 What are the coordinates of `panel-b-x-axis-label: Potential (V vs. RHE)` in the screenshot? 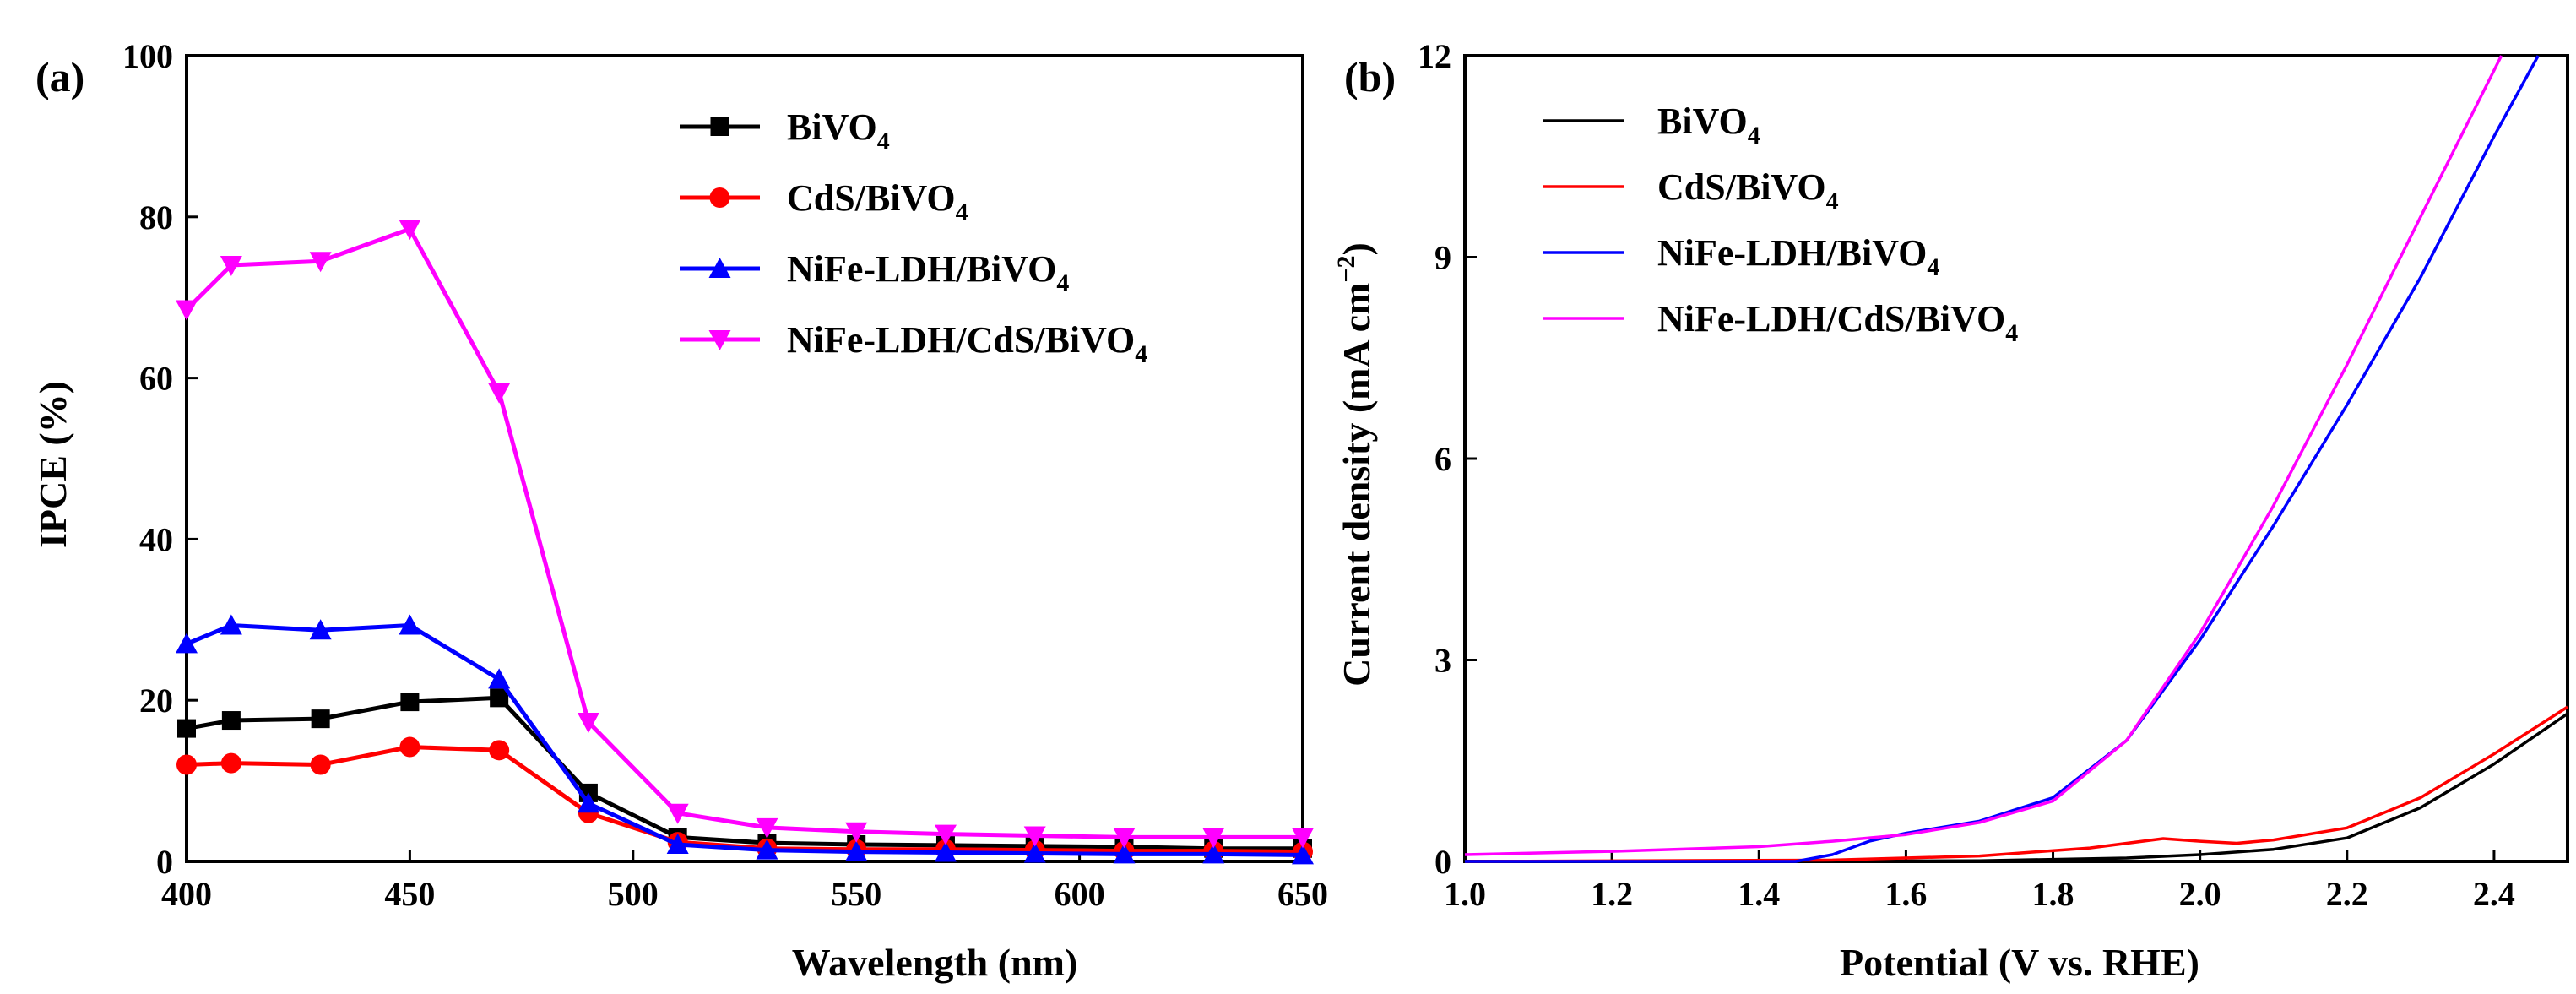 It's located at (2020, 962).